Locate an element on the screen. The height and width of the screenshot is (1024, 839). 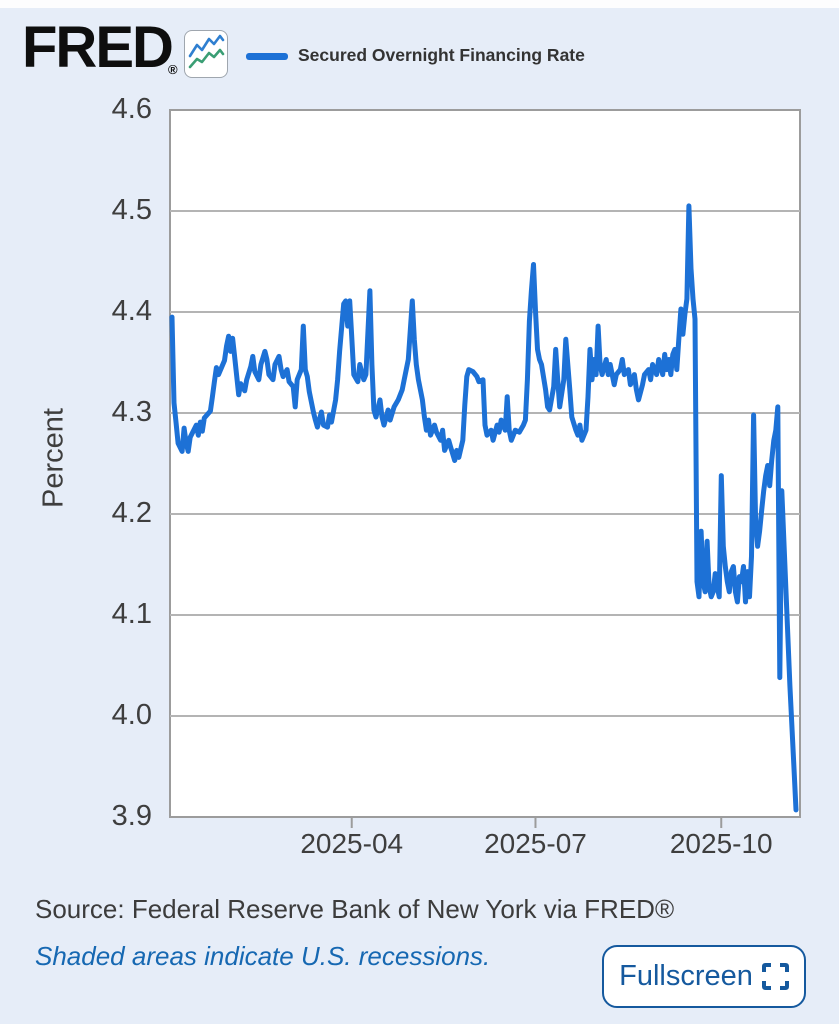
fullscreen-button: Fullscreen is located at coordinates (704, 976).